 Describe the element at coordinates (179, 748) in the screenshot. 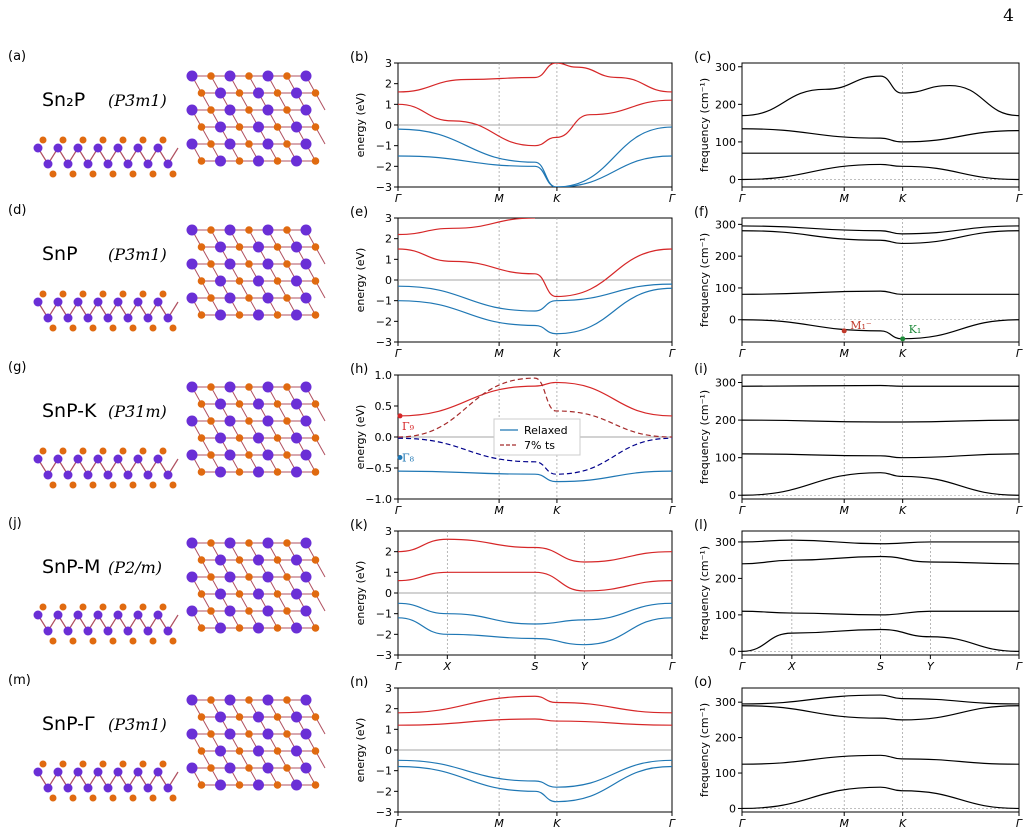

I see `crystal-structure-icon: SnP-Γ (P3̄m1)` at that location.